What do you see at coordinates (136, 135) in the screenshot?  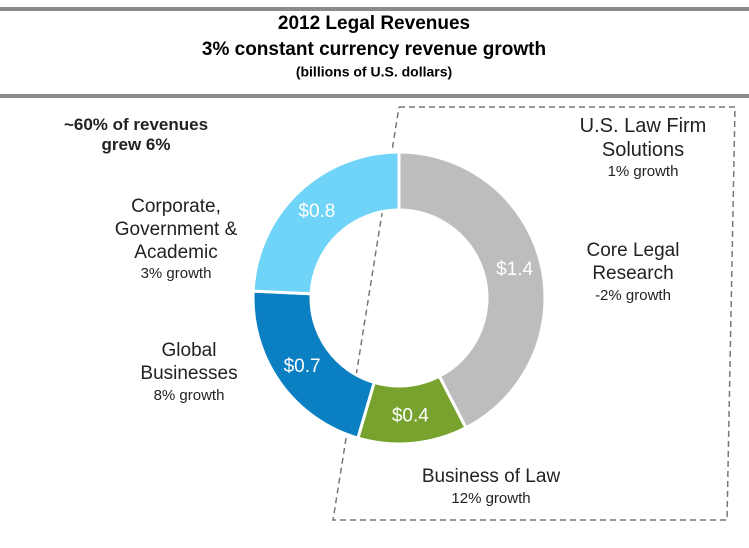 I see `annotation: ~60% of revenues grew 6%` at bounding box center [136, 135].